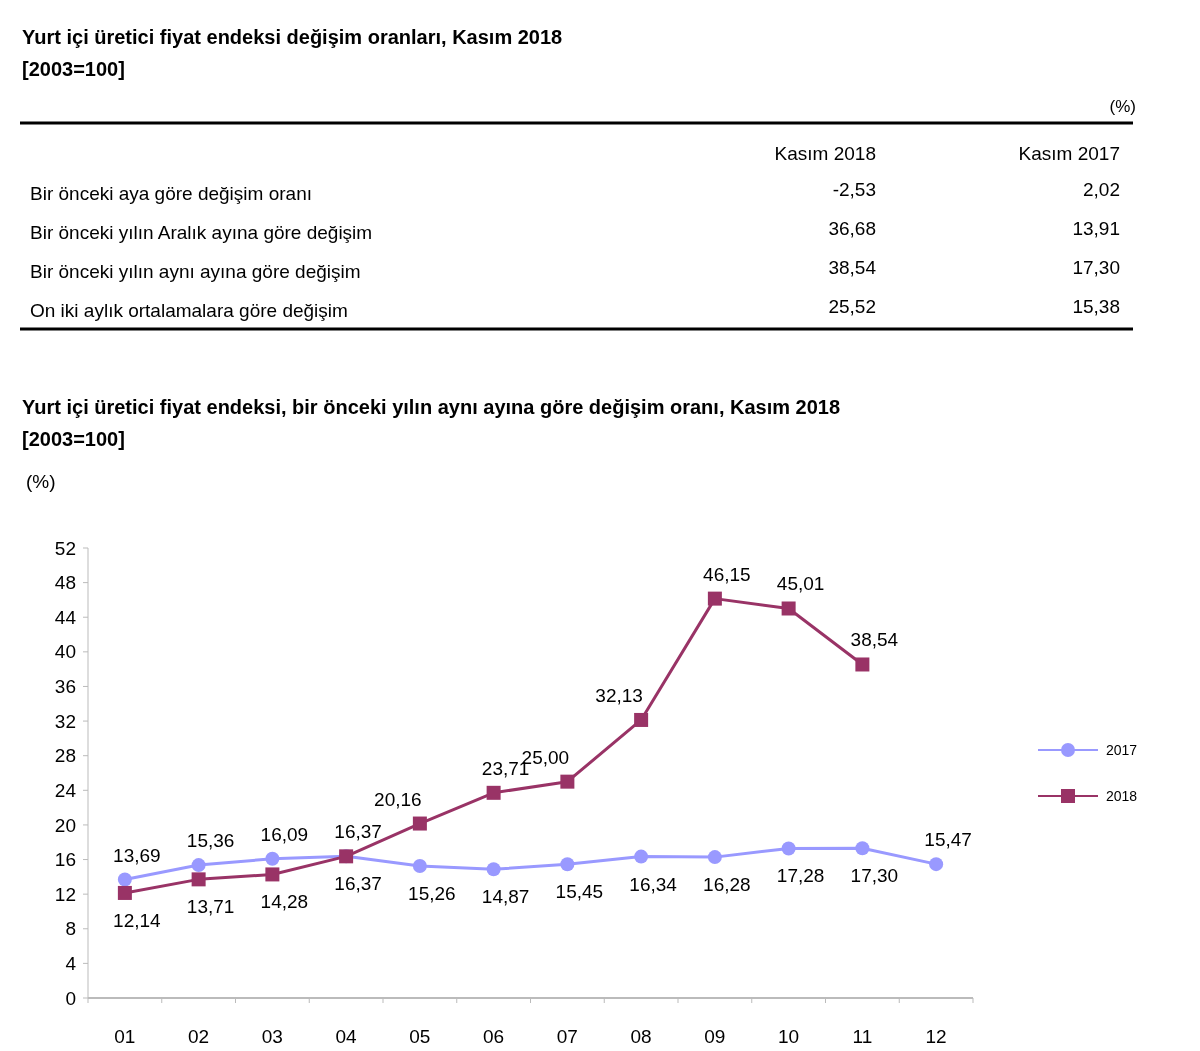 Image resolution: width=1200 pixels, height=1051 pixels. What do you see at coordinates (171, 193) in the screenshot?
I see `category-label: Bir önceki aya göre değişim oranı` at bounding box center [171, 193].